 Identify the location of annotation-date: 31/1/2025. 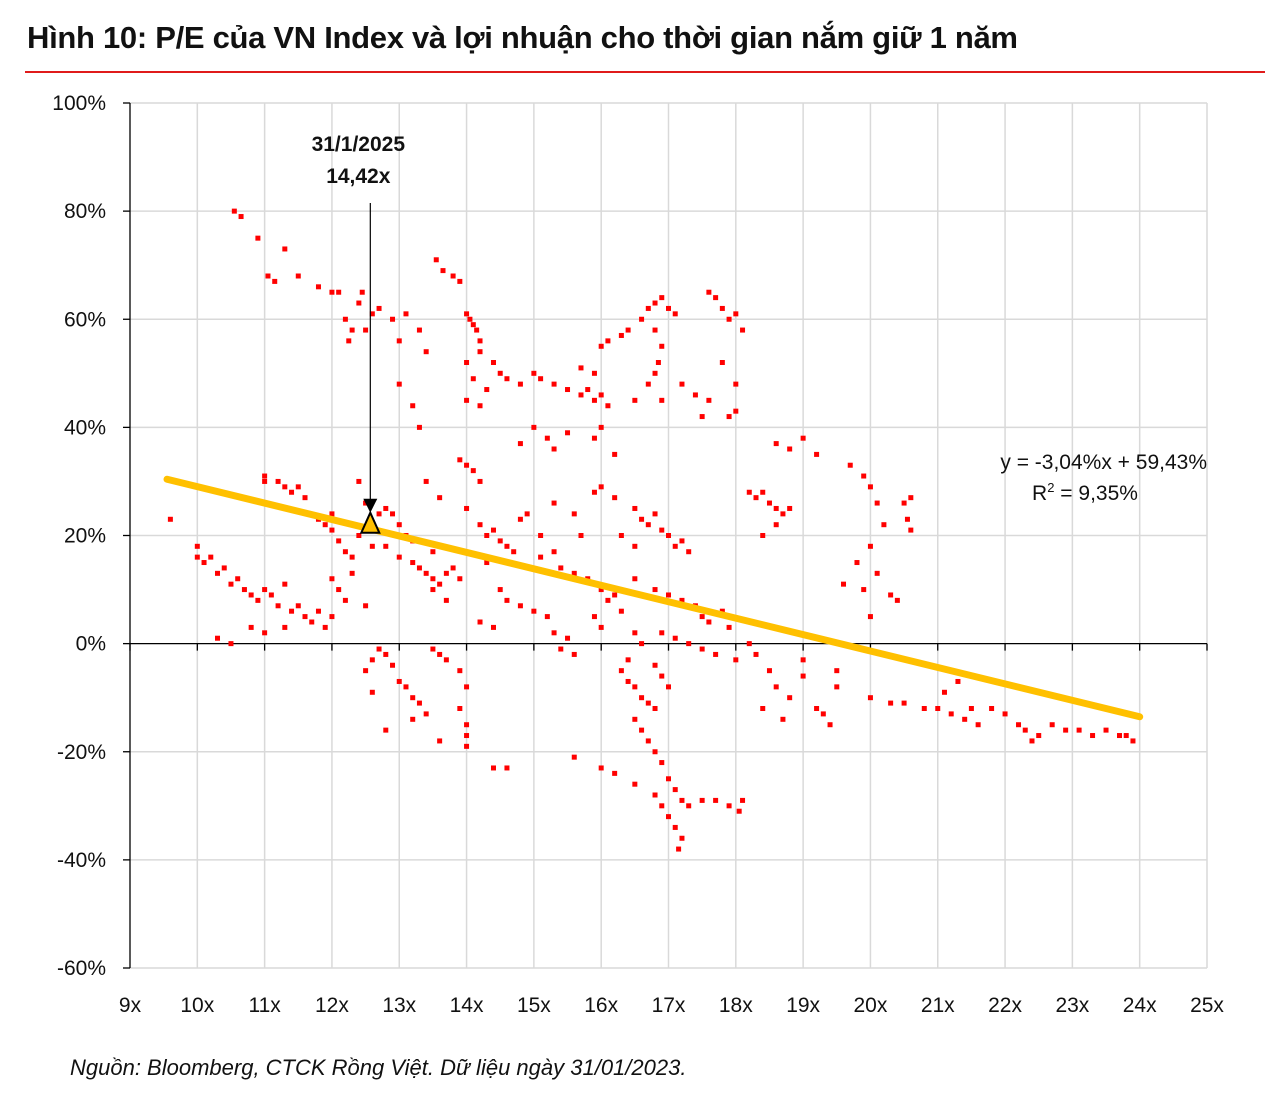
(359, 144).